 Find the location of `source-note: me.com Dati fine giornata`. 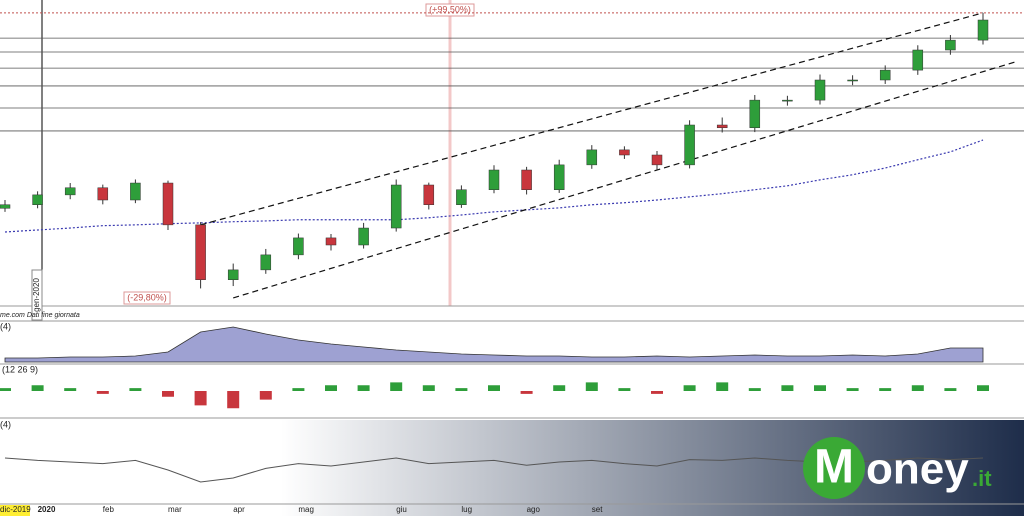

source-note: me.com Dati fine giornata is located at coordinates (40, 315).